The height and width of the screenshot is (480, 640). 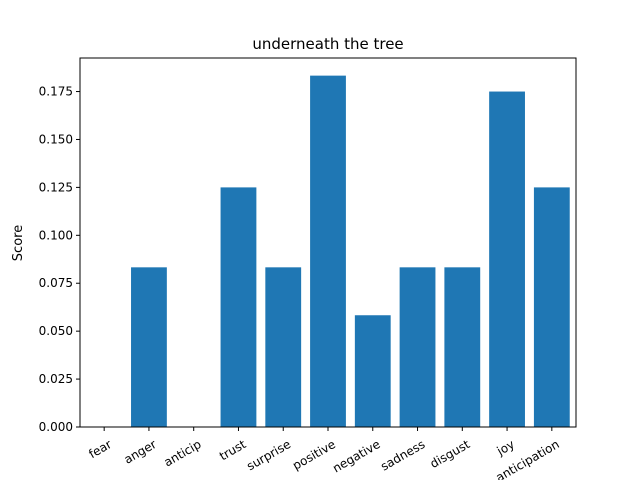 What do you see at coordinates (56, 92) in the screenshot?
I see `y-tick-label: 0.175` at bounding box center [56, 92].